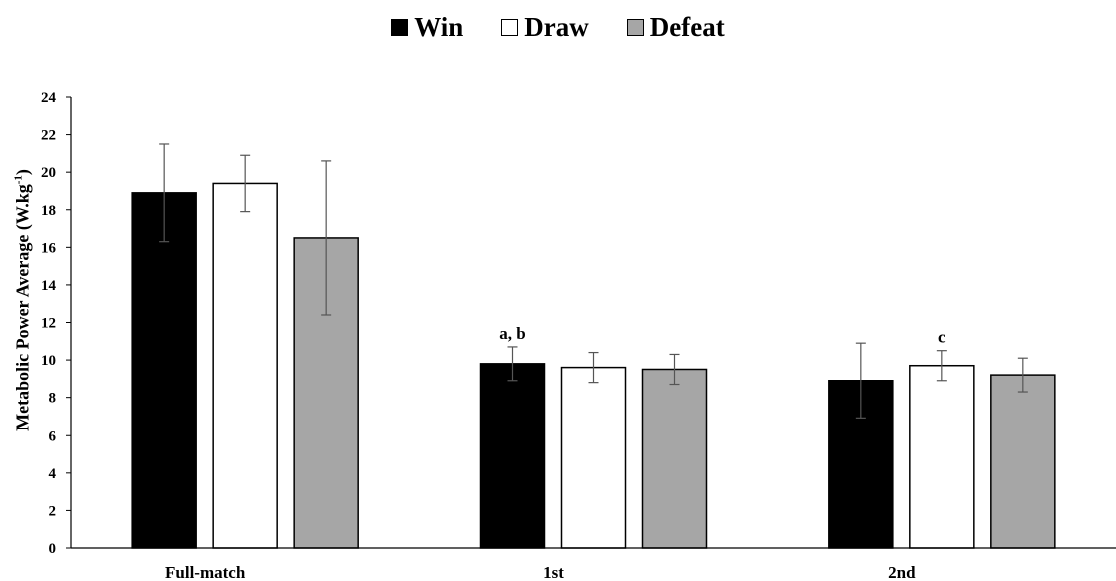 The height and width of the screenshot is (581, 1116). What do you see at coordinates (53, 549) in the screenshot?
I see `y-tick-label: 0` at bounding box center [53, 549].